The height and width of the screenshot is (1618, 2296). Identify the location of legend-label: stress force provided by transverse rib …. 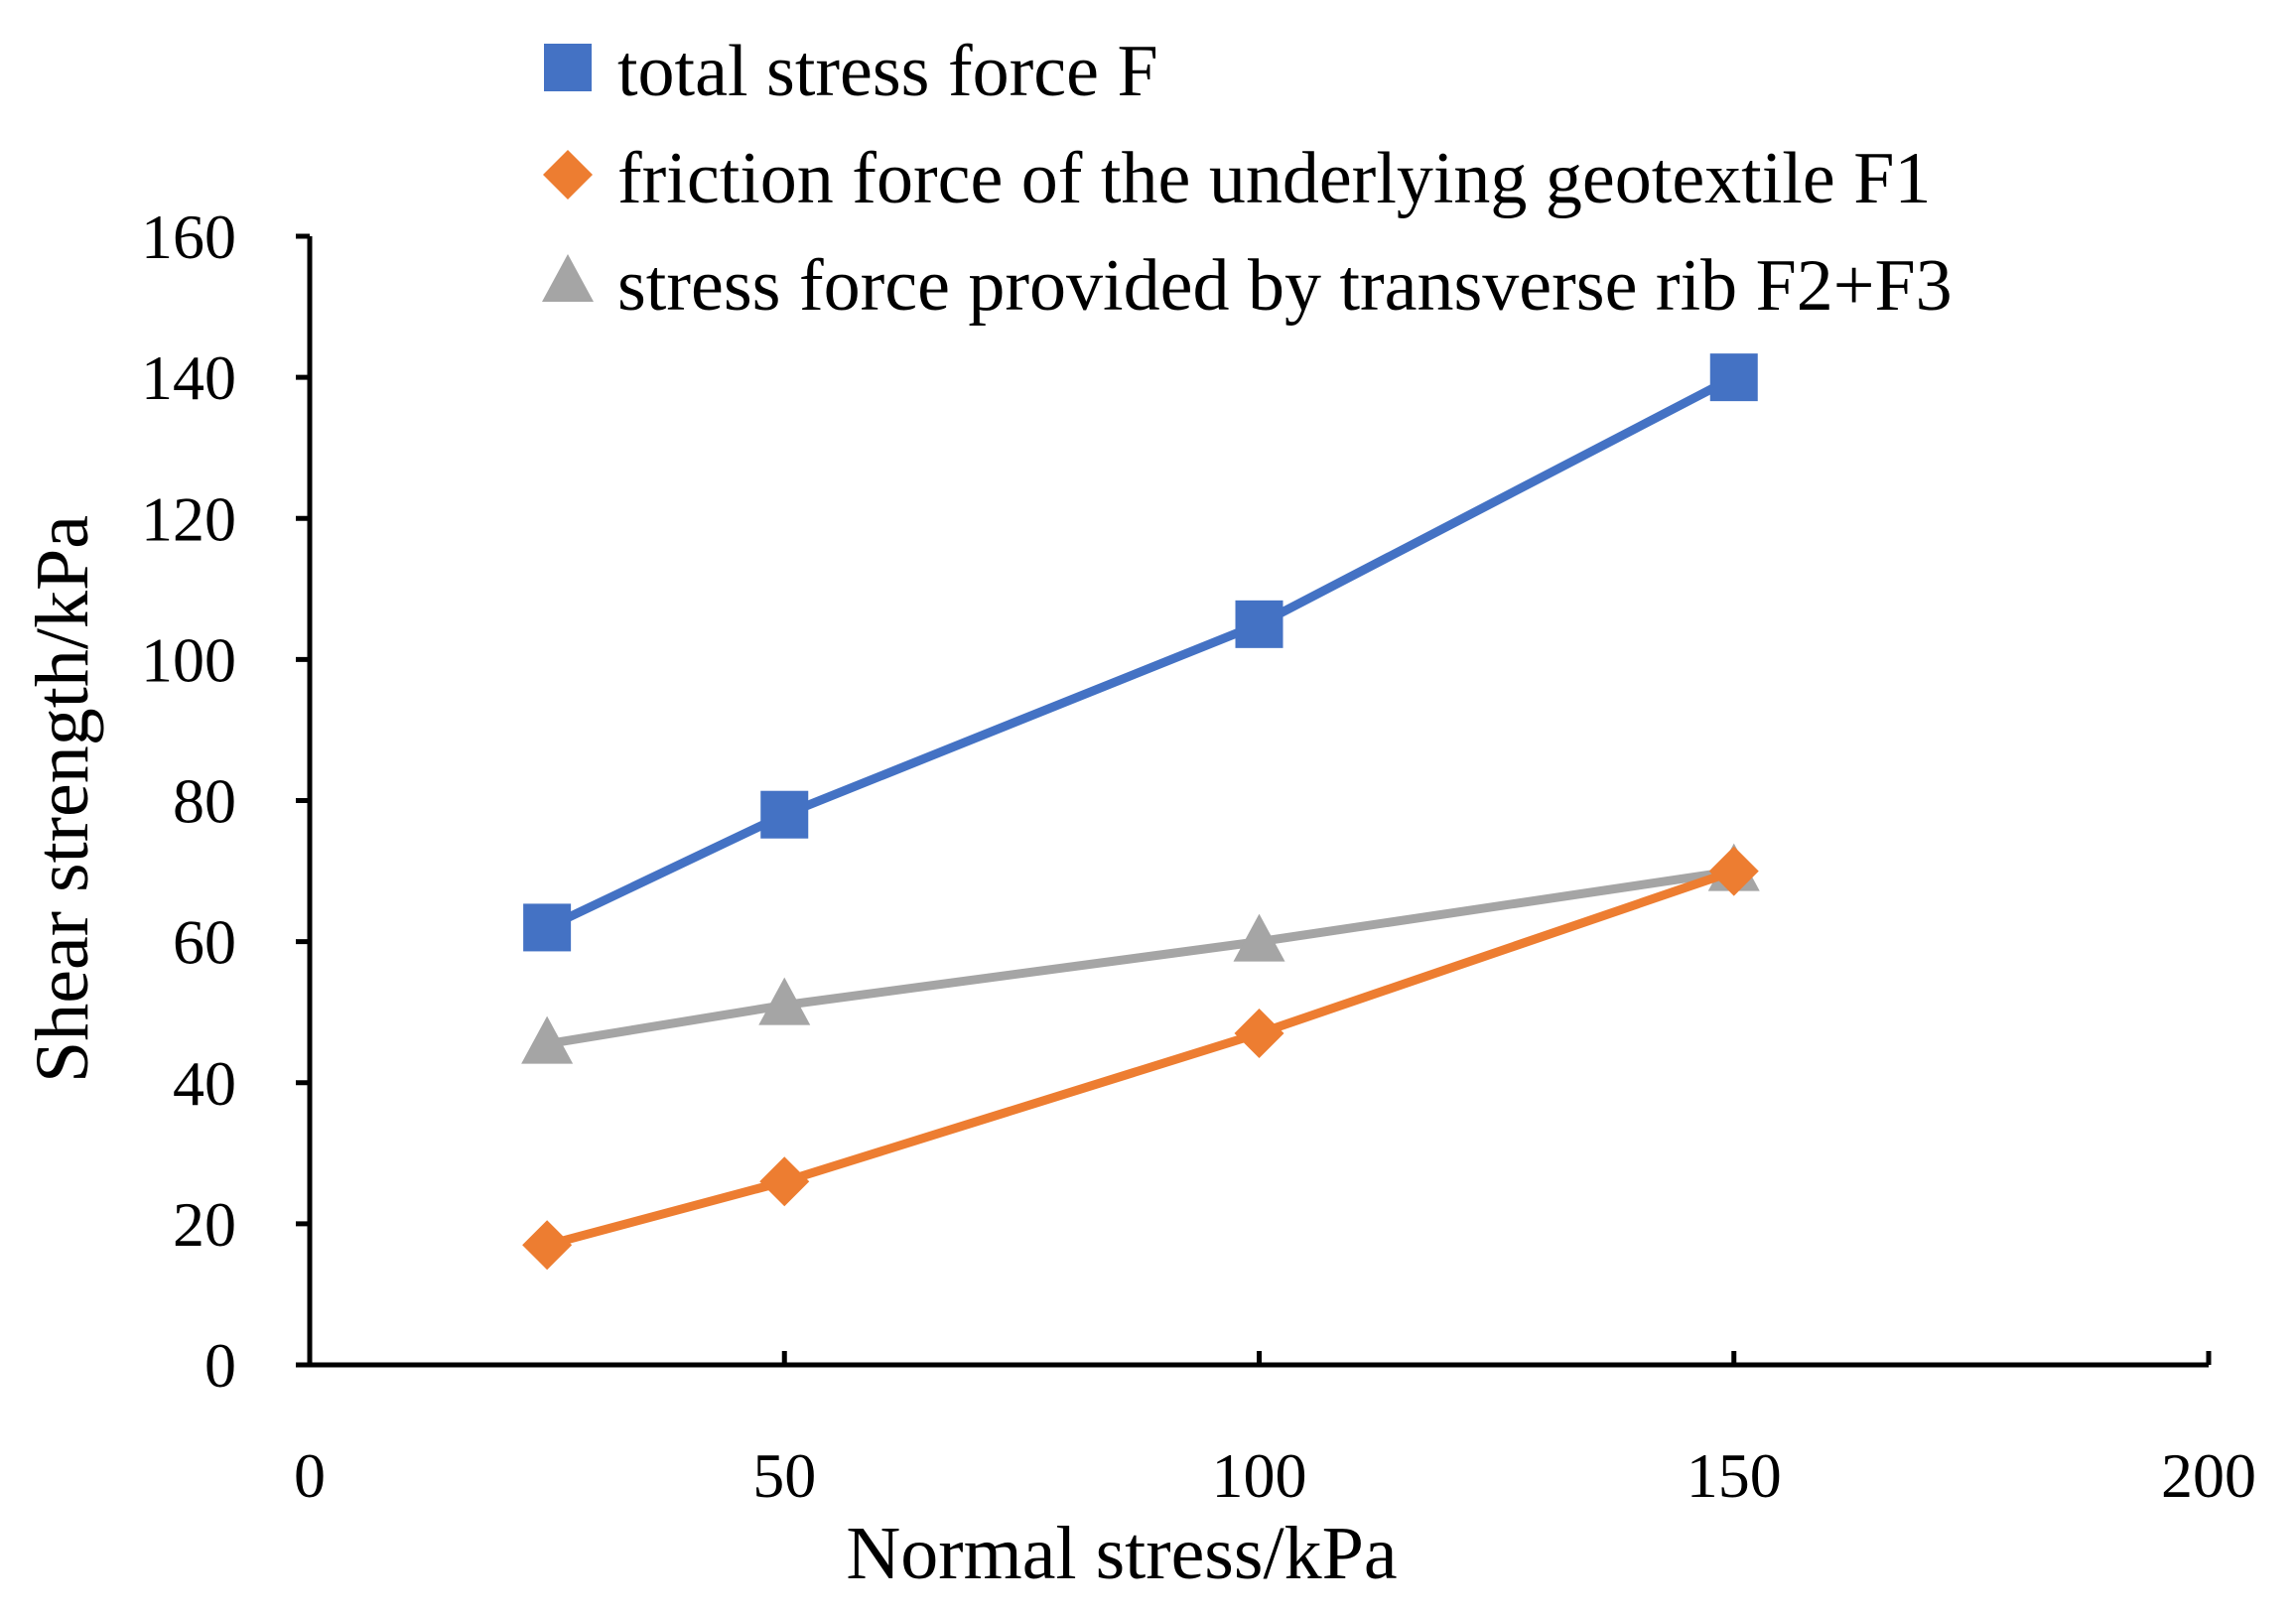
(1285, 286).